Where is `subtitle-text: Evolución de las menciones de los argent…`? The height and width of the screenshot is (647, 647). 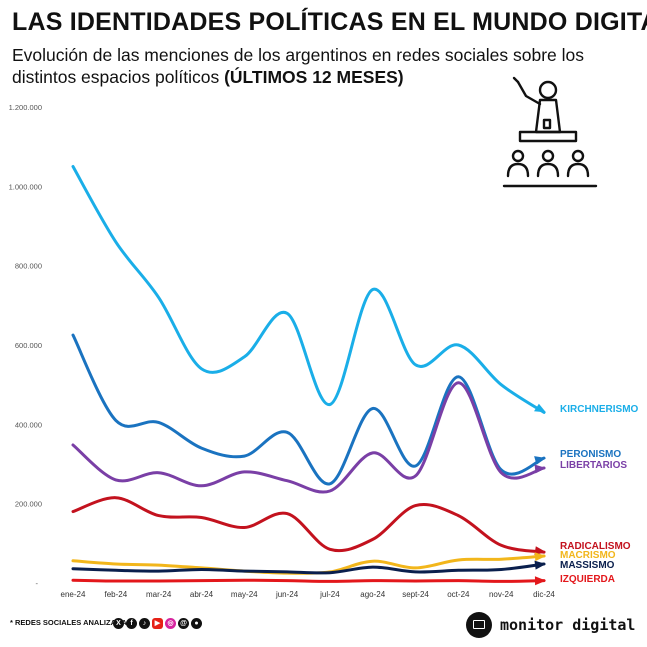 subtitle-text: Evolución de las menciones de los argent… is located at coordinates (298, 66).